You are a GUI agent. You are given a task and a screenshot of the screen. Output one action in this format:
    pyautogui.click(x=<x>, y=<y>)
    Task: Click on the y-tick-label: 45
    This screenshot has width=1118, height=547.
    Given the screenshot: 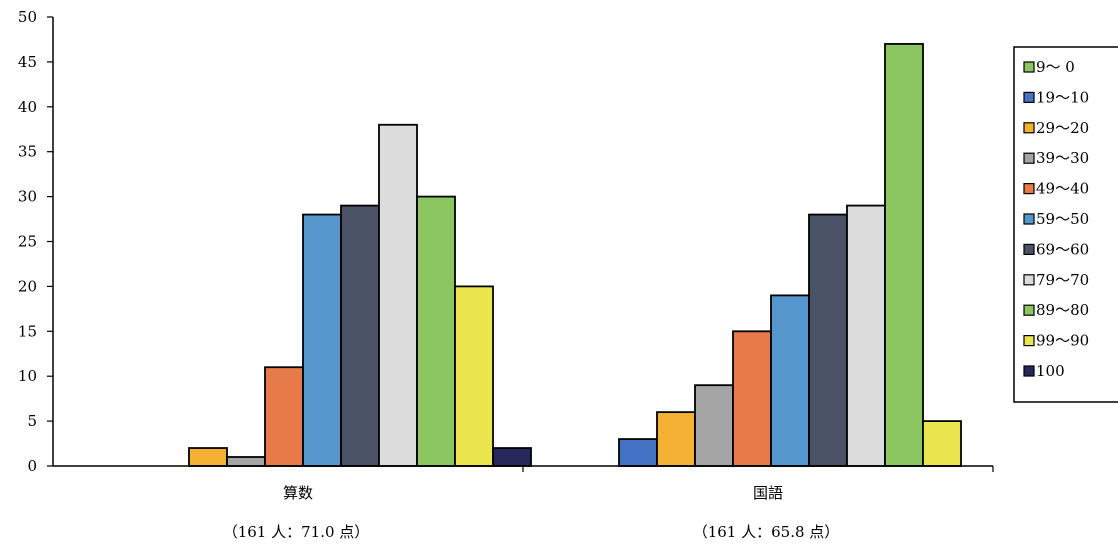 What is the action you would take?
    pyautogui.click(x=27, y=62)
    